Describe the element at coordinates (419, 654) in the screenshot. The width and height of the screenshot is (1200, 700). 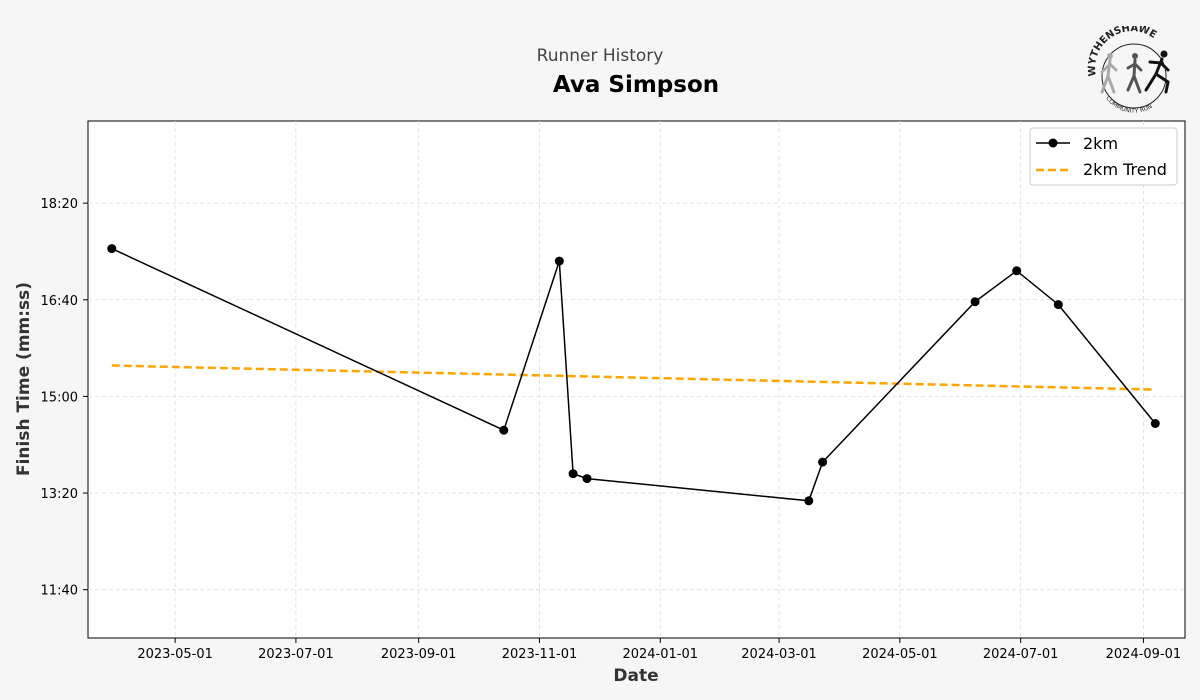
I see `x-tick-label: 2023-09-01` at that location.